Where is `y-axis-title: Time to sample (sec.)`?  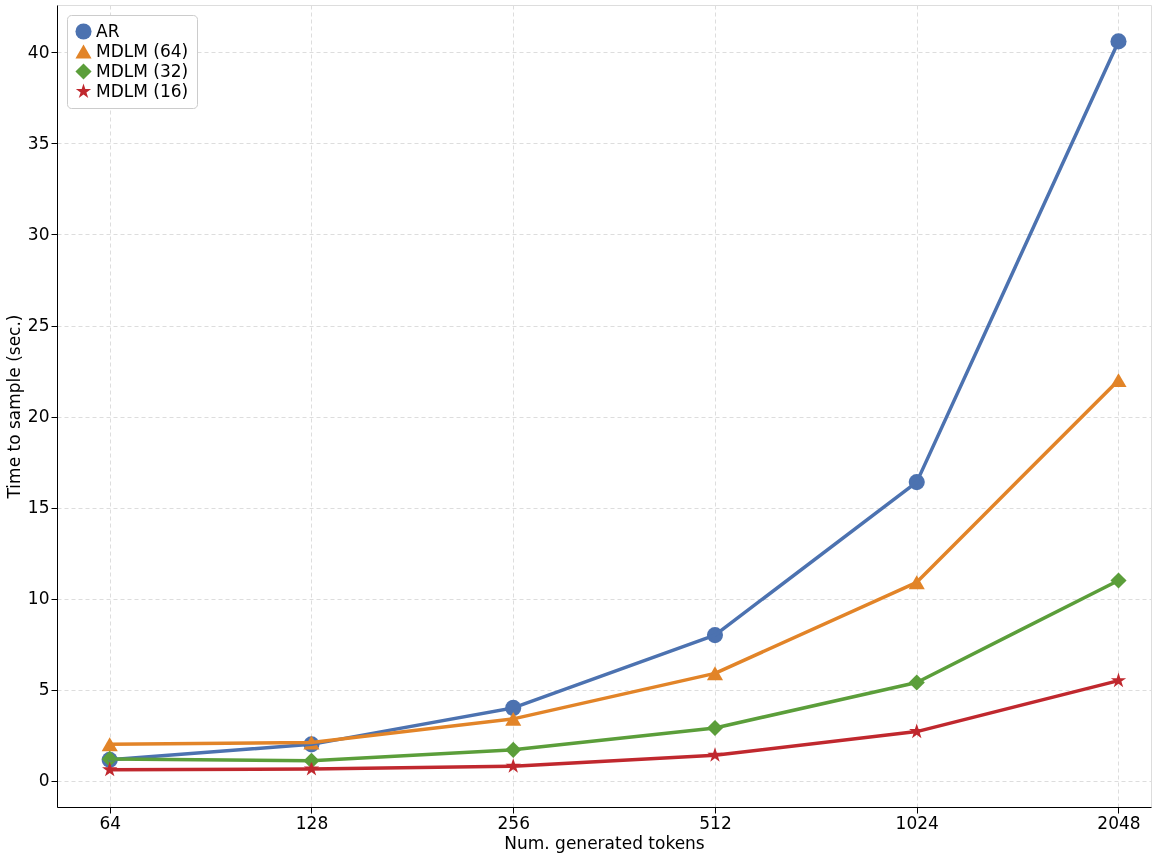
y-axis-title: Time to sample (sec.) is located at coordinates (13, 407).